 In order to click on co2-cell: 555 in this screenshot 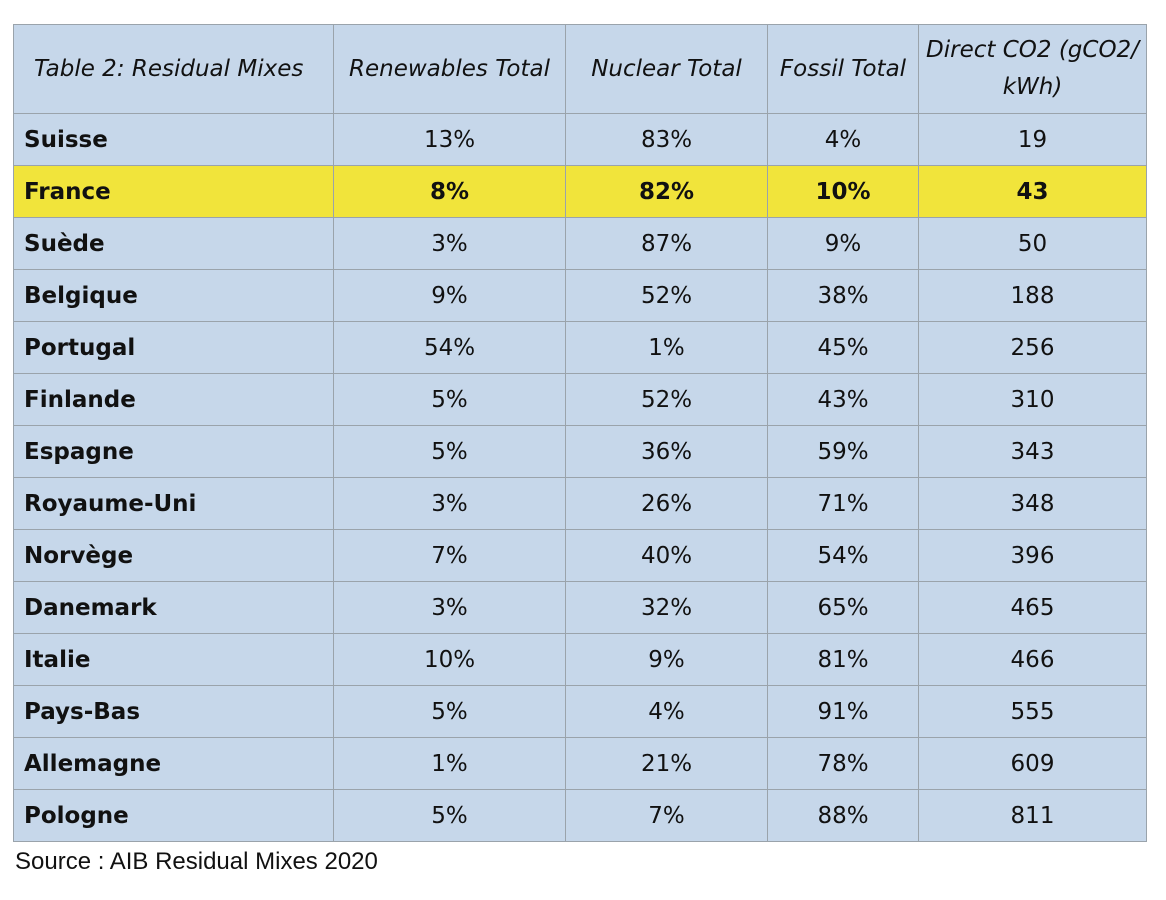, I will do `click(1032, 711)`.